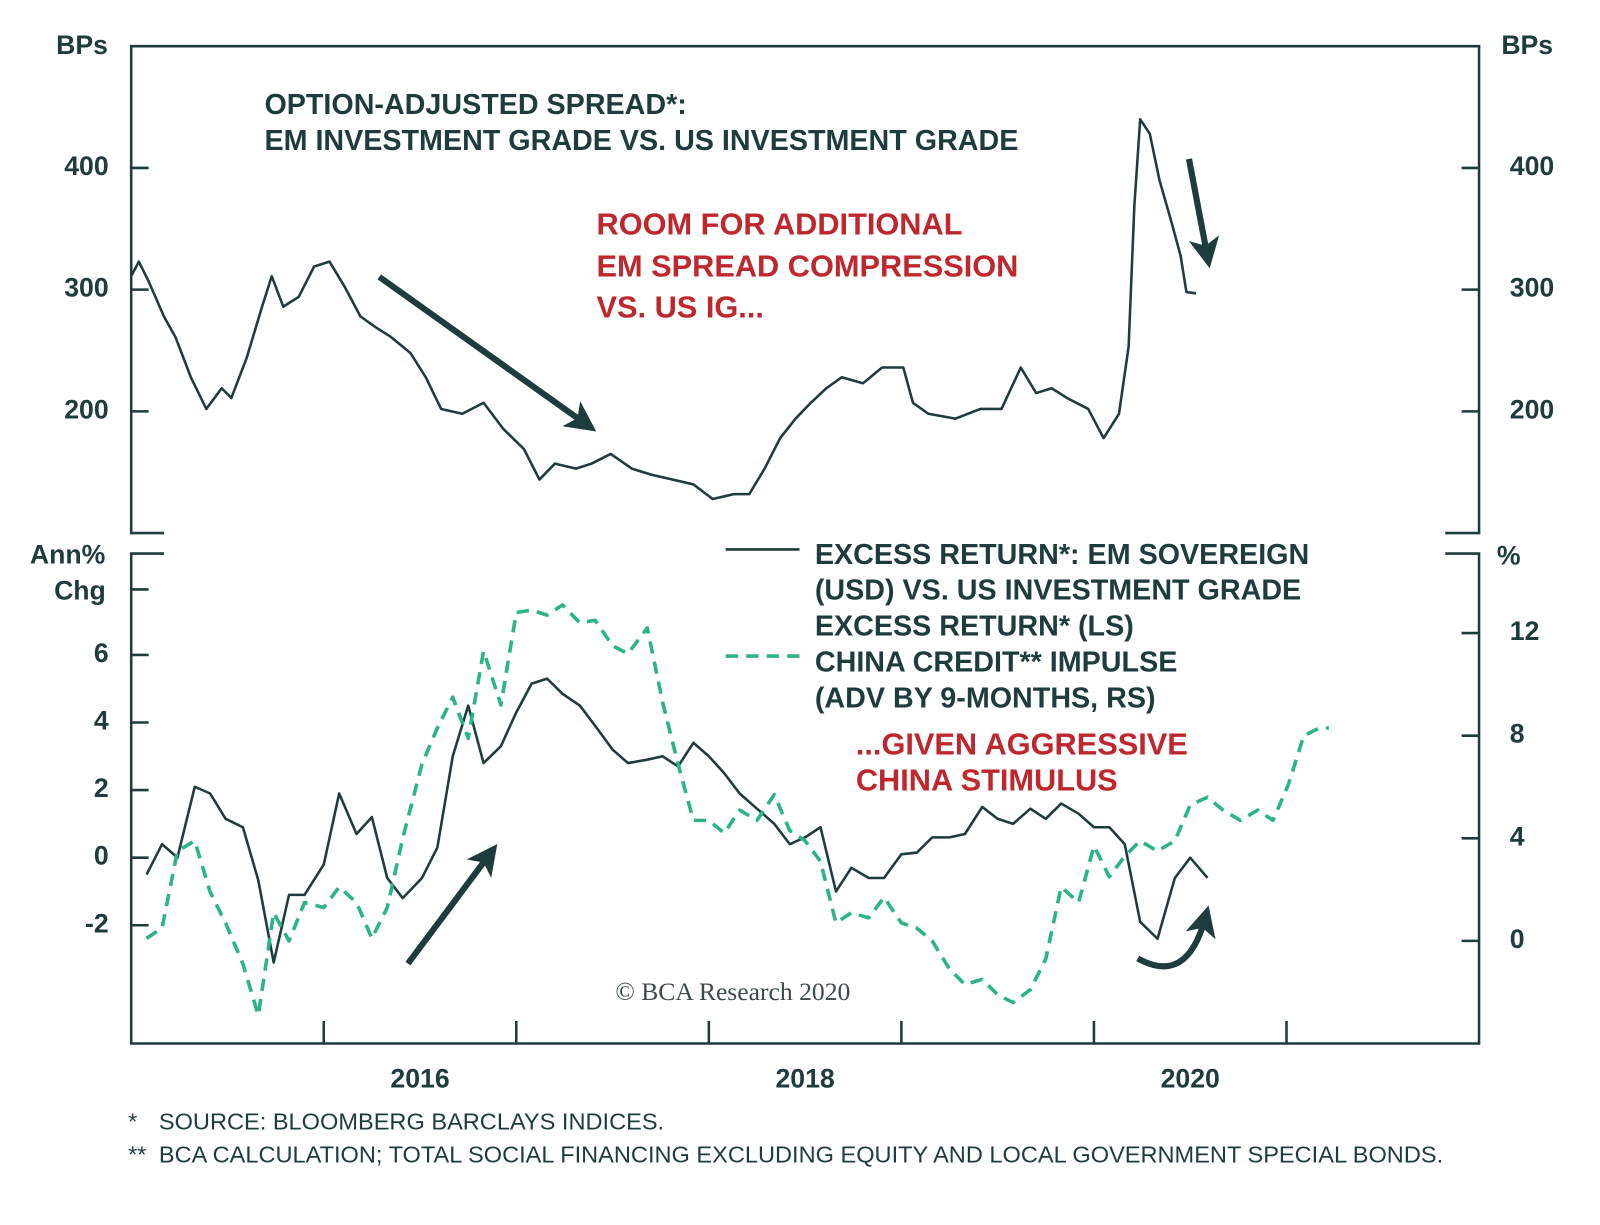 This screenshot has width=1600, height=1225. What do you see at coordinates (67, 555) in the screenshot?
I see `y-axis-label: Ann%` at bounding box center [67, 555].